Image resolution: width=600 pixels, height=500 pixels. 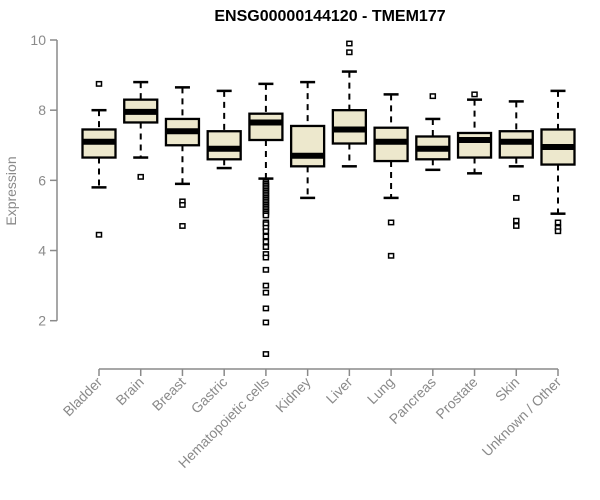 I want to click on x-tick-label: Liver, so click(x=339, y=390).